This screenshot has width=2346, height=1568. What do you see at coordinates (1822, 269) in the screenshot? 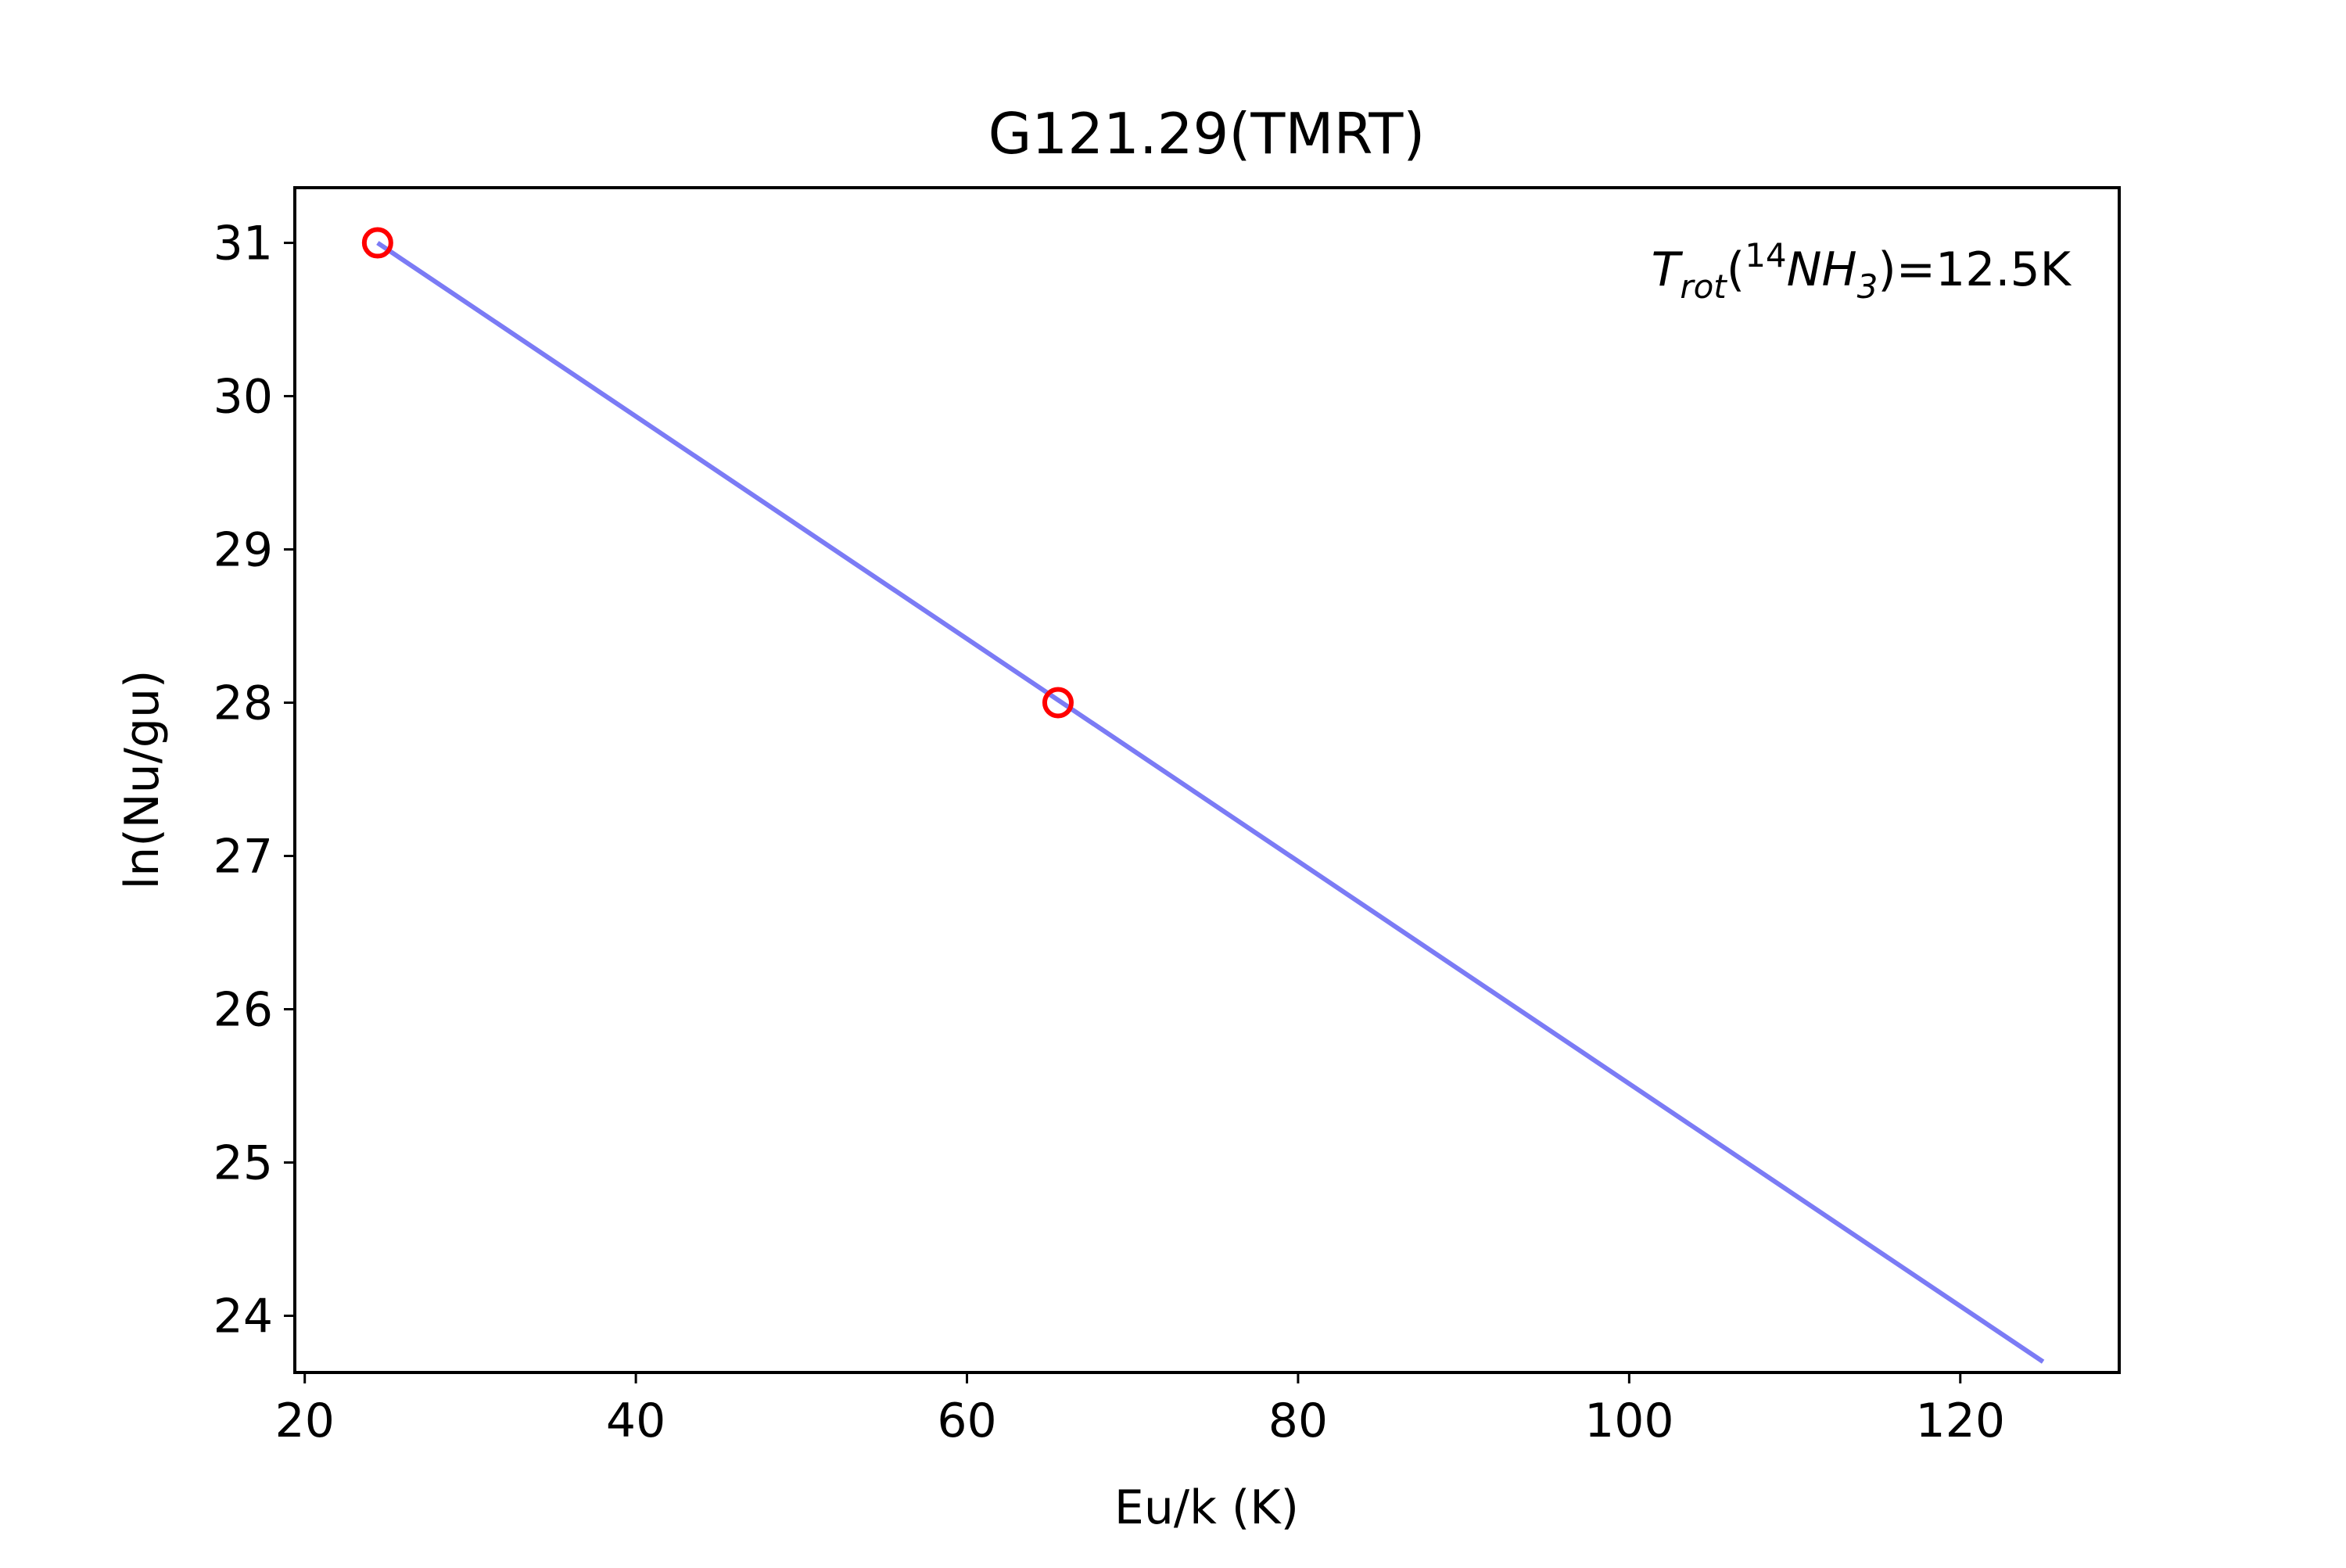
I see `annotation-molecule: NH` at bounding box center [1822, 269].